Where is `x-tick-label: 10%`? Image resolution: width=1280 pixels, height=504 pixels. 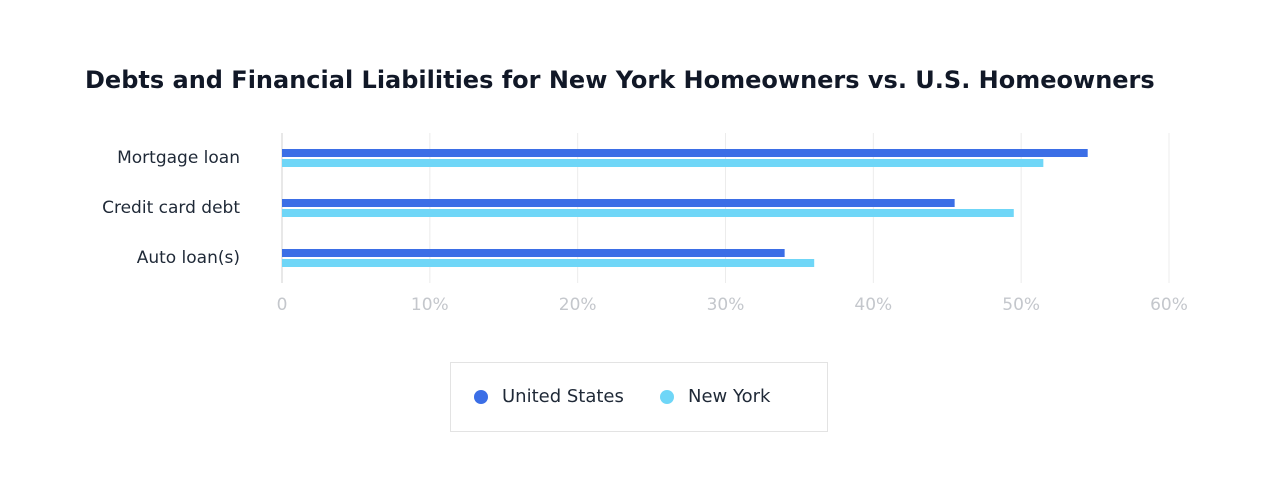
x-tick-label: 10% is located at coordinates (430, 305).